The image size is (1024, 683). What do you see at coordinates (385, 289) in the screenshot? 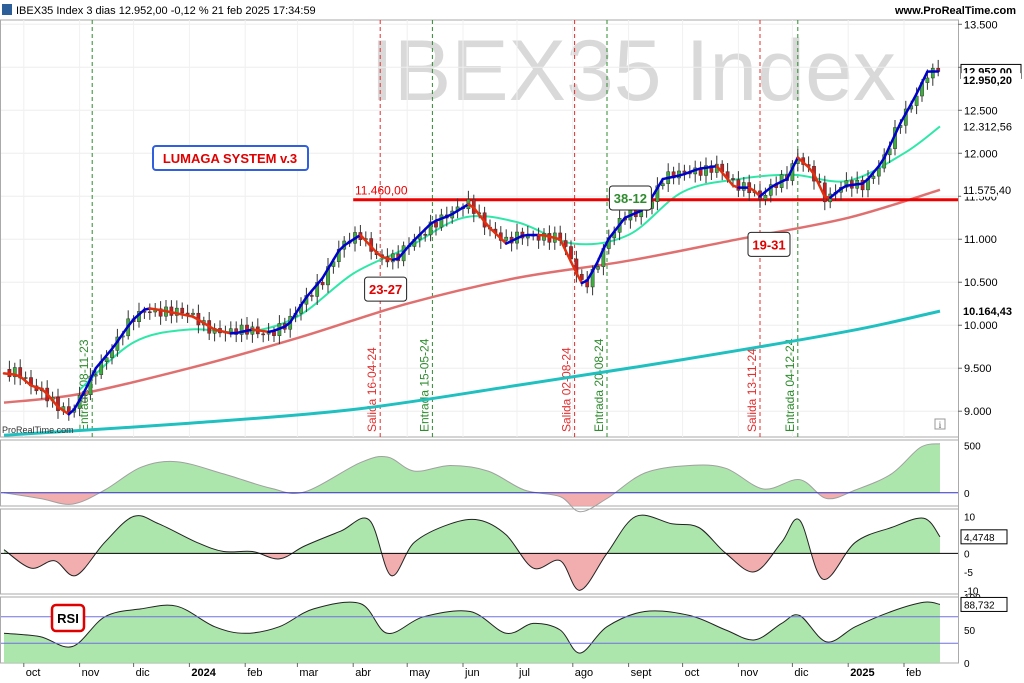
I see `annotation-text-0: 23-27` at bounding box center [385, 289].